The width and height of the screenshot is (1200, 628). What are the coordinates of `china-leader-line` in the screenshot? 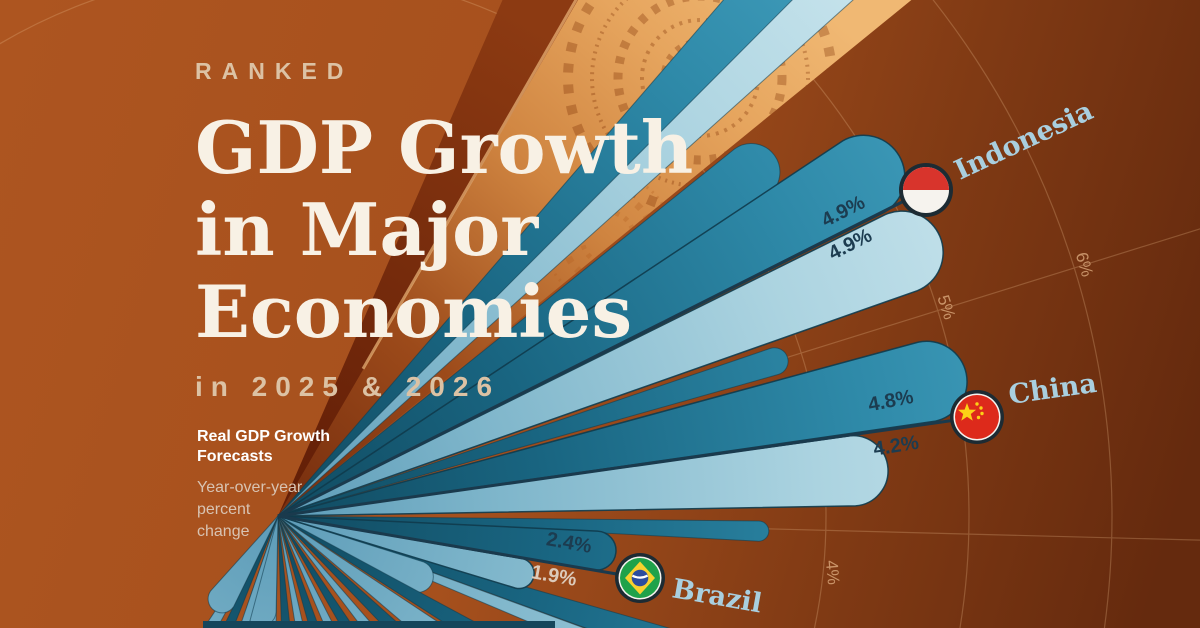 It's located at (627, 466).